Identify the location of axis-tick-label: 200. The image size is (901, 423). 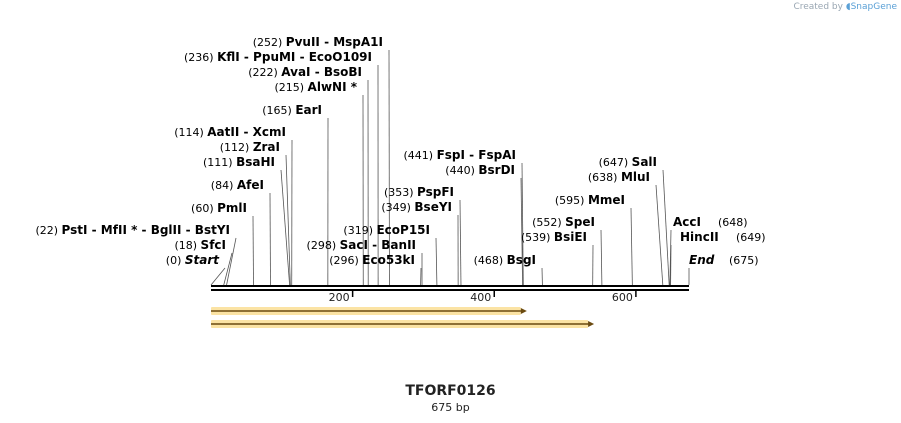
(339, 297).